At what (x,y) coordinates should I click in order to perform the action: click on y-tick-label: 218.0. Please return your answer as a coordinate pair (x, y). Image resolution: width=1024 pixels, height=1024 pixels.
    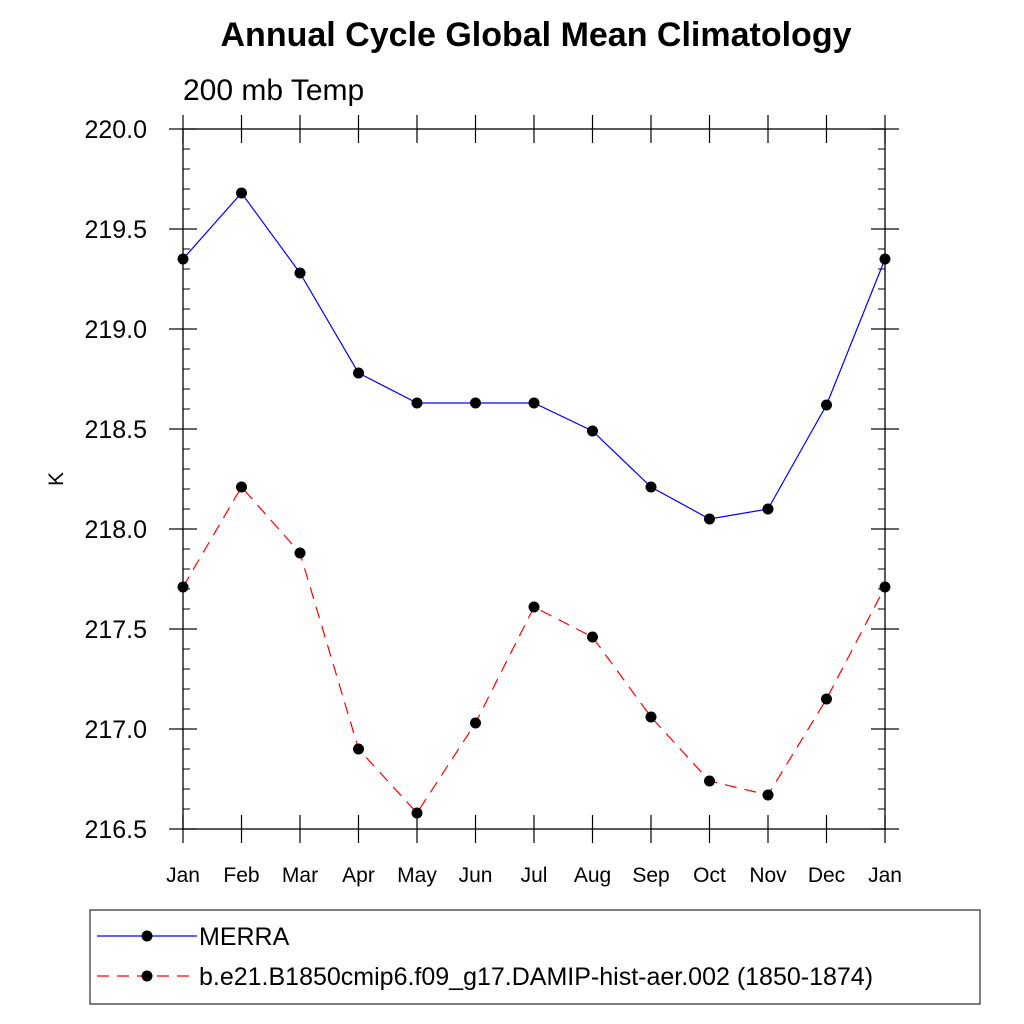
    Looking at the image, I should click on (115, 530).